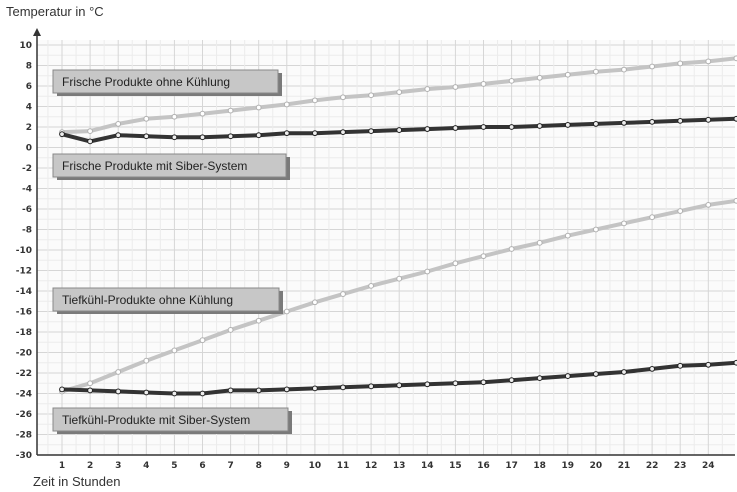 The height and width of the screenshot is (492, 737). I want to click on x-tick-label: 21, so click(624, 466).